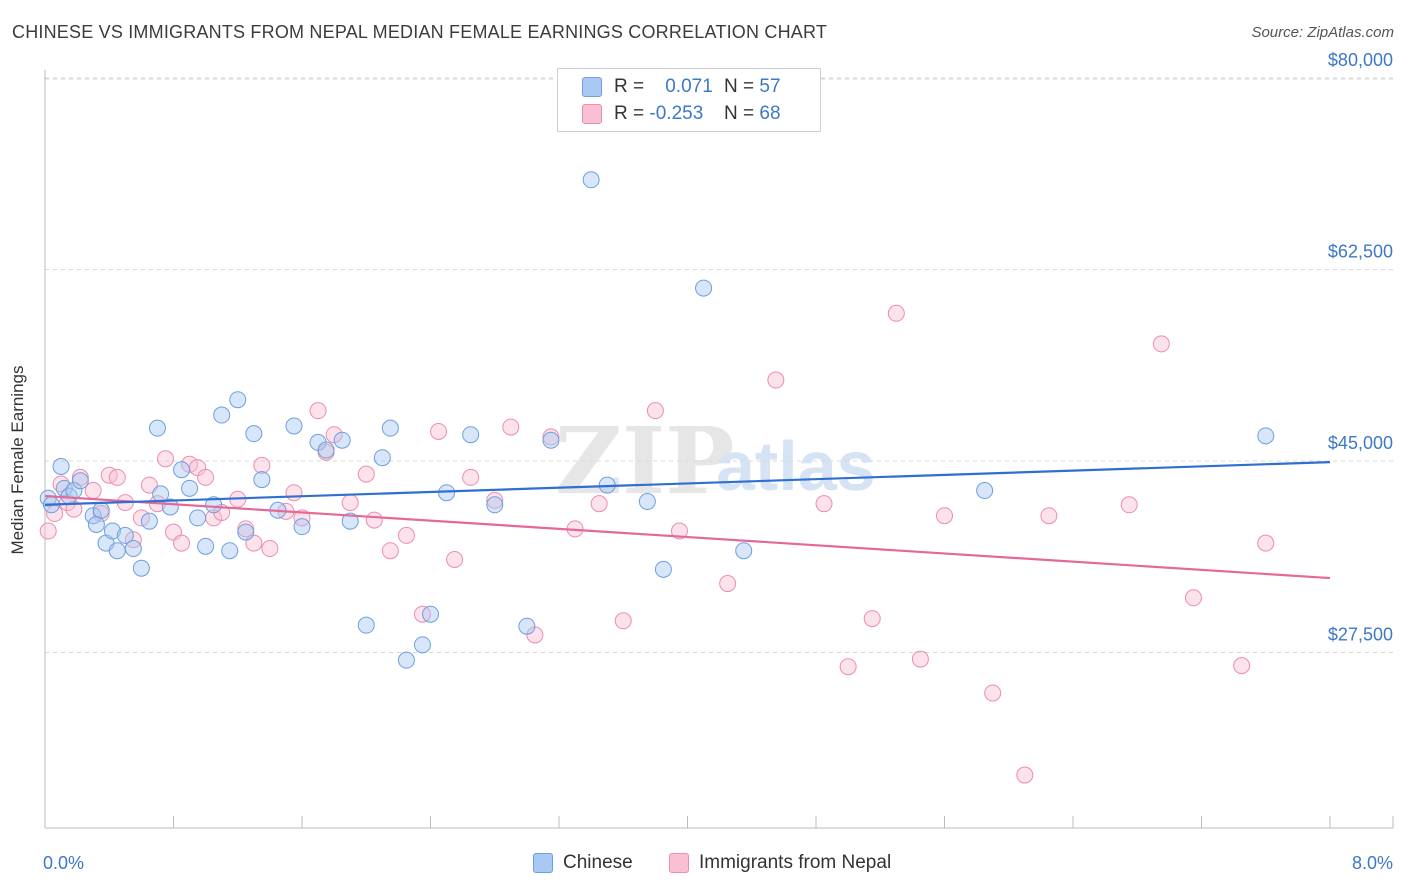 This screenshot has height=892, width=1406. I want to click on y-tick-label: $62,500, so click(1360, 252).